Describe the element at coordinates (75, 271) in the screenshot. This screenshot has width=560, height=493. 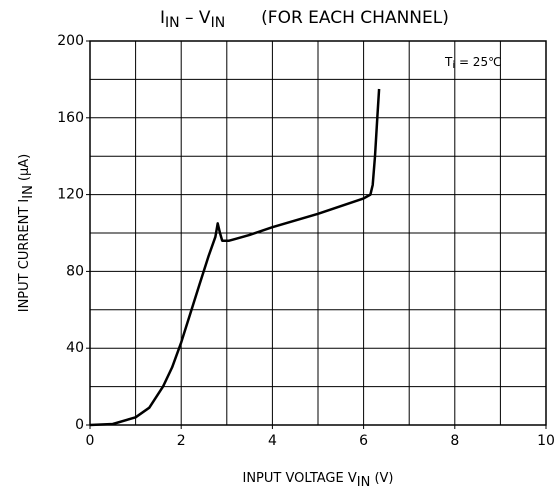
I see `y-tick-label: 80` at that location.